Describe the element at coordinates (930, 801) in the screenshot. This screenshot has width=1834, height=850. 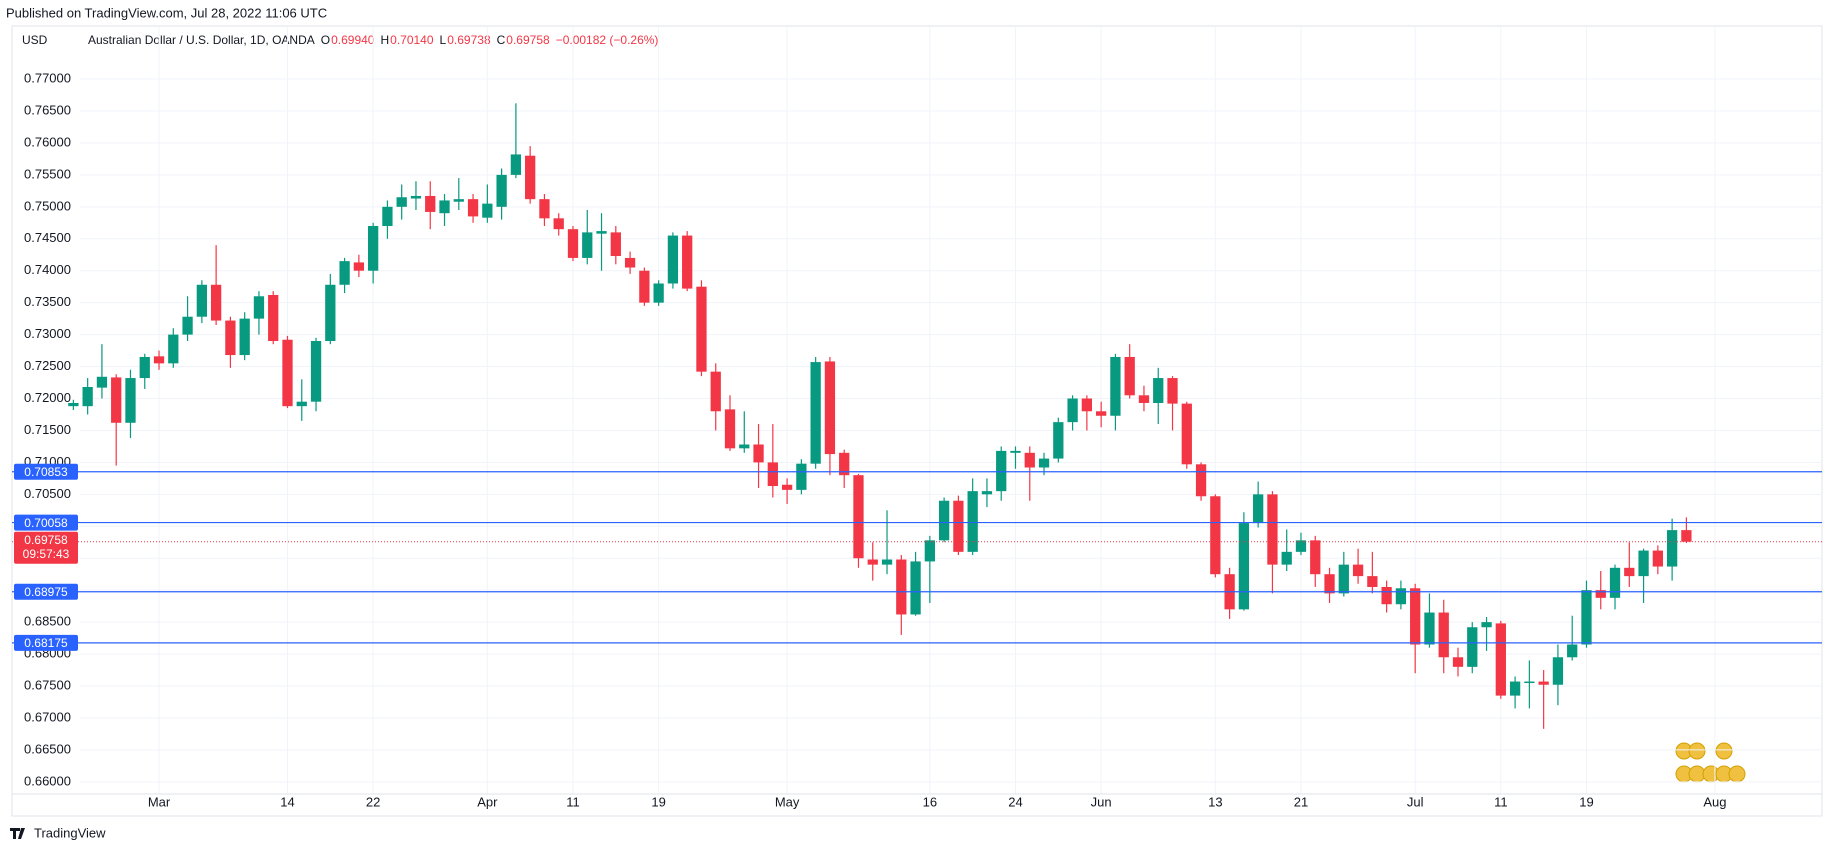
I see `x-tick-label: 16` at that location.